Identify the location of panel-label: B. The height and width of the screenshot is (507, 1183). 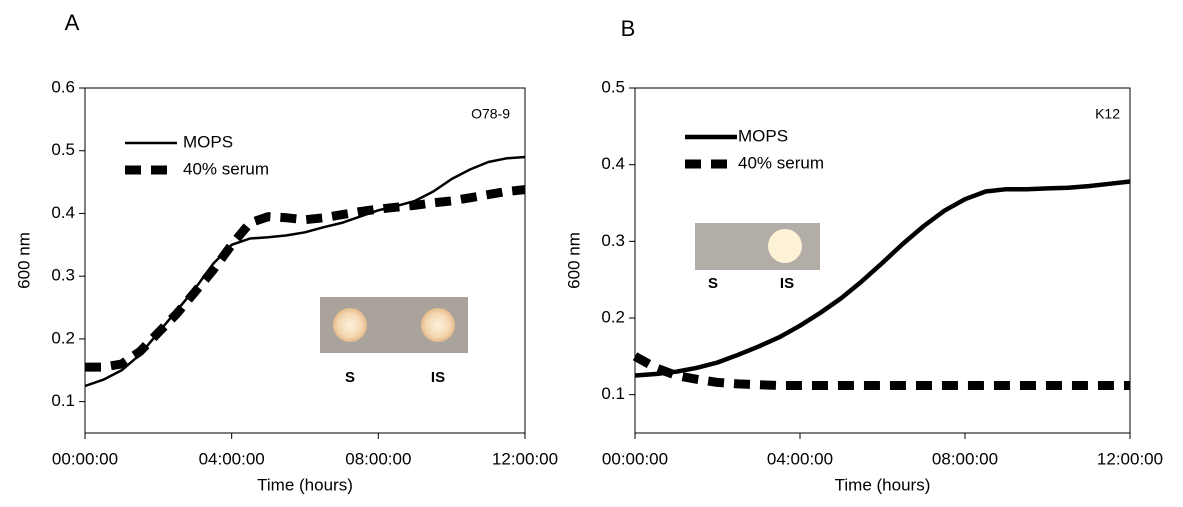
(628, 28).